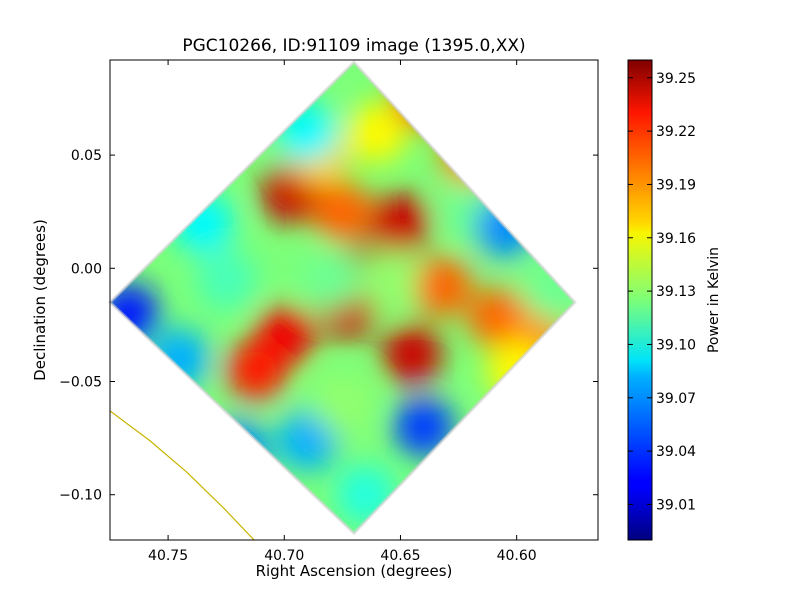 This screenshot has height=600, width=800. Describe the element at coordinates (182, 475) in the screenshot. I see `overlay-curve` at that location.